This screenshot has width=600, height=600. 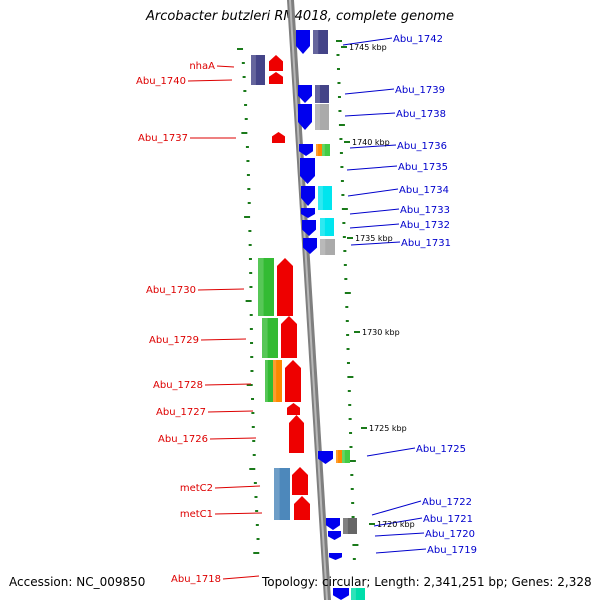 What do you see at coordinates (422, 146) in the screenshot?
I see `gene-label-abu_1736: Abu_1736` at bounding box center [422, 146].